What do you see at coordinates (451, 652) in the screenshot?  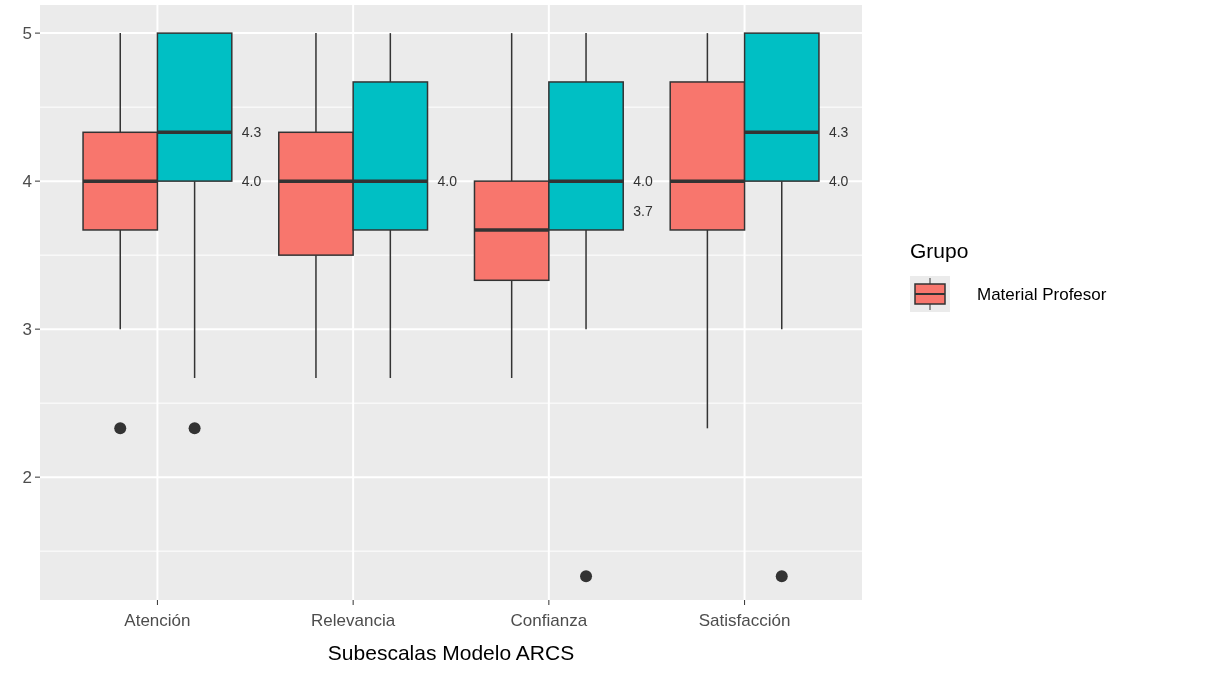 I see `x-axis-title: Subescalas Modelo ARCS` at bounding box center [451, 652].